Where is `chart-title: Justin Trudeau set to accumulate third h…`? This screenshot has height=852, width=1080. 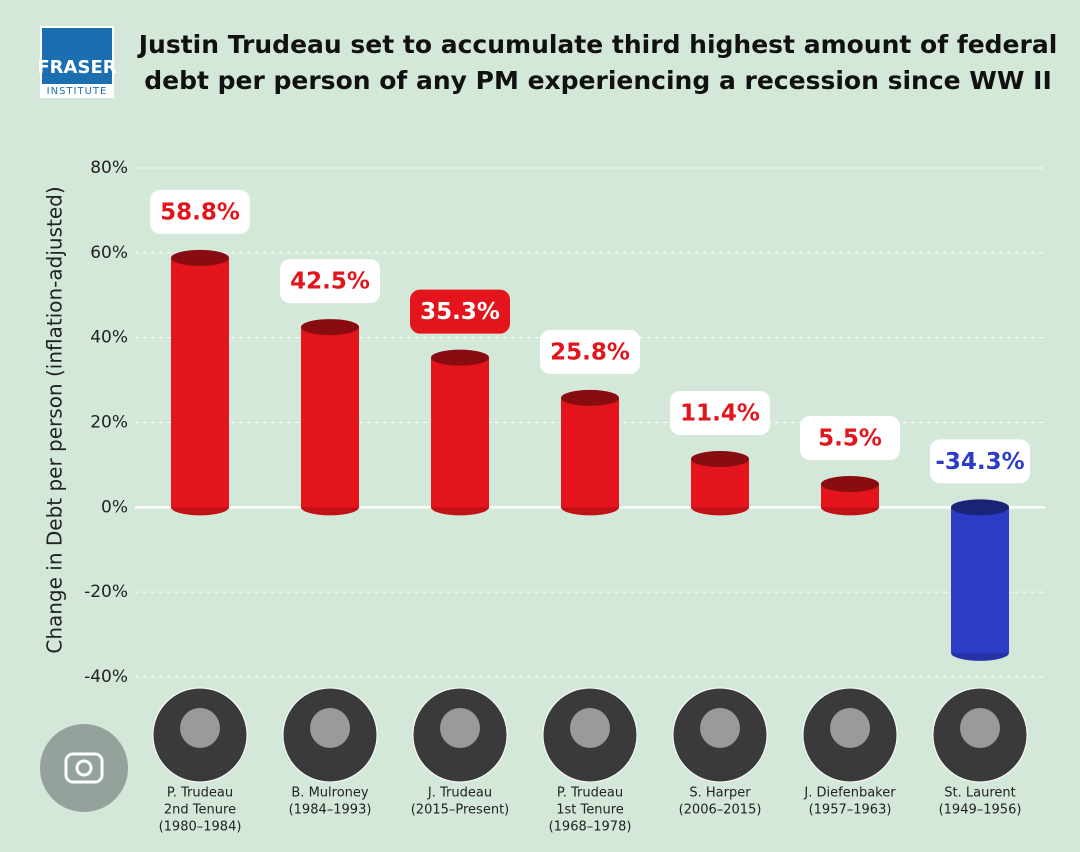 chart-title: Justin Trudeau set to accumulate third h… is located at coordinates (597, 44).